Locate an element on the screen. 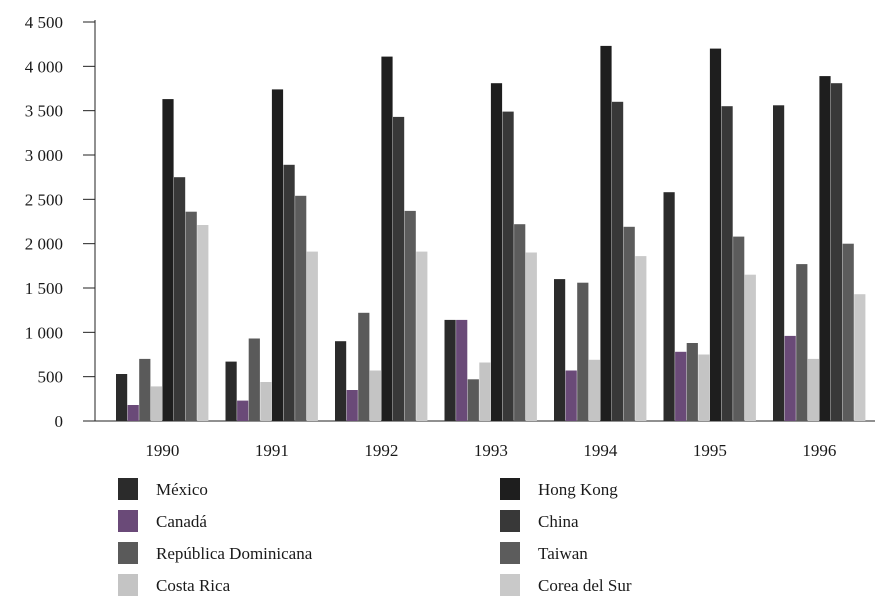 This screenshot has width=877, height=597. x-tick-label: 1994 is located at coordinates (600, 450).